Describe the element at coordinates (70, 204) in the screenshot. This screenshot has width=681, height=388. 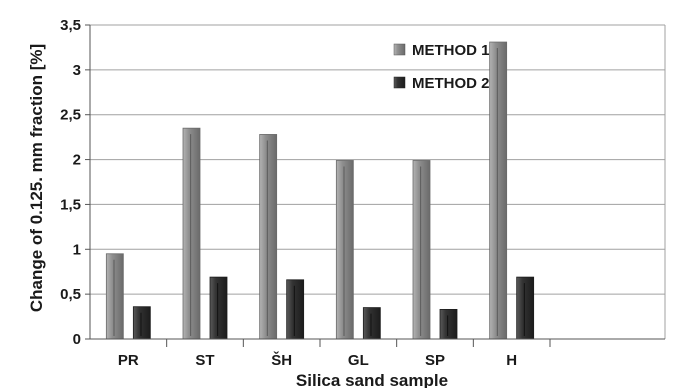
I see `y-tick-label: 1,5` at that location.